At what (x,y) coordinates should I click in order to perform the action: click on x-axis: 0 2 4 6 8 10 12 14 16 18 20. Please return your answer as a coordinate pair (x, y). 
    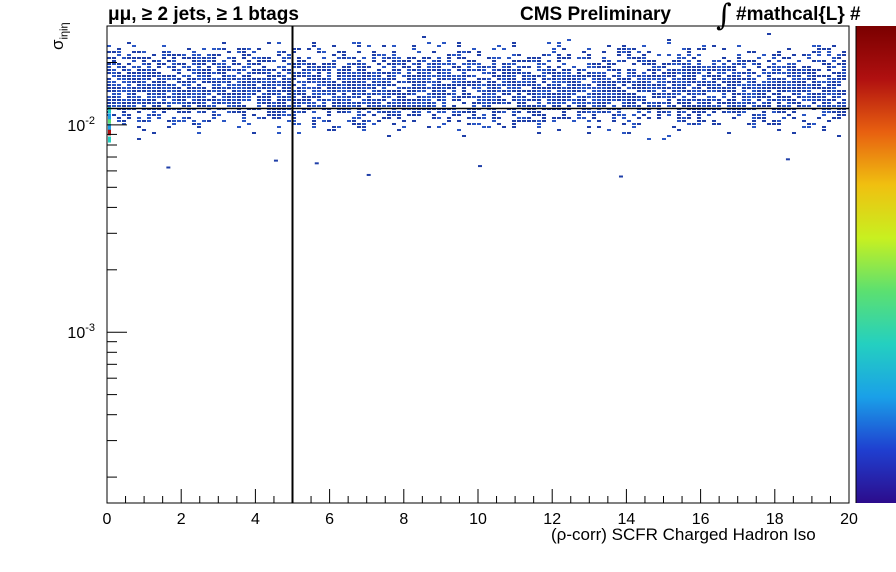
    Looking at the image, I should click on (480, 508).